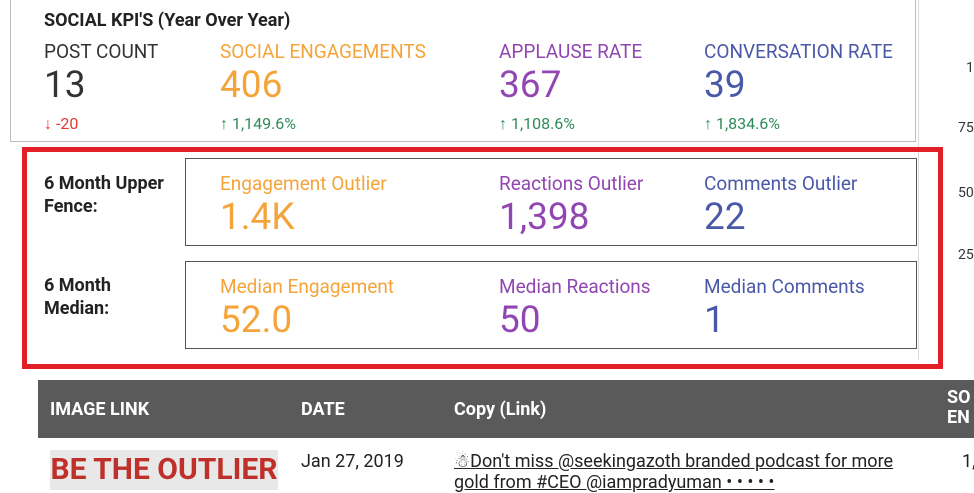 The height and width of the screenshot is (493, 974). I want to click on date-cell: Jan 27, 2019, so click(352, 461).